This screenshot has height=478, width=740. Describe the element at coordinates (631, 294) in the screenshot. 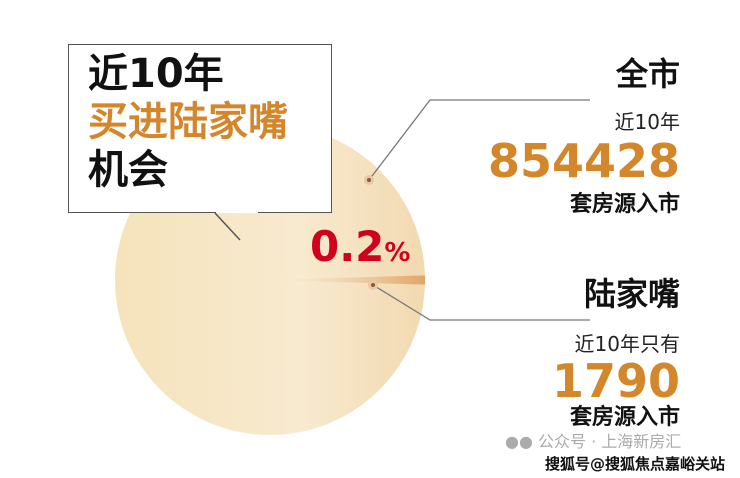

I see `ljz-name: 陆家嘴` at that location.